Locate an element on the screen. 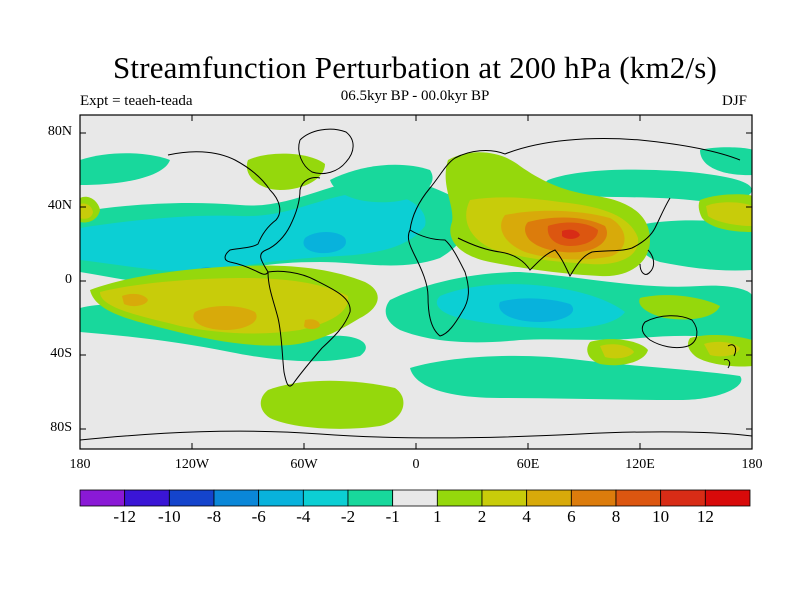  lon-tick-label: 60W is located at coordinates (304, 464).